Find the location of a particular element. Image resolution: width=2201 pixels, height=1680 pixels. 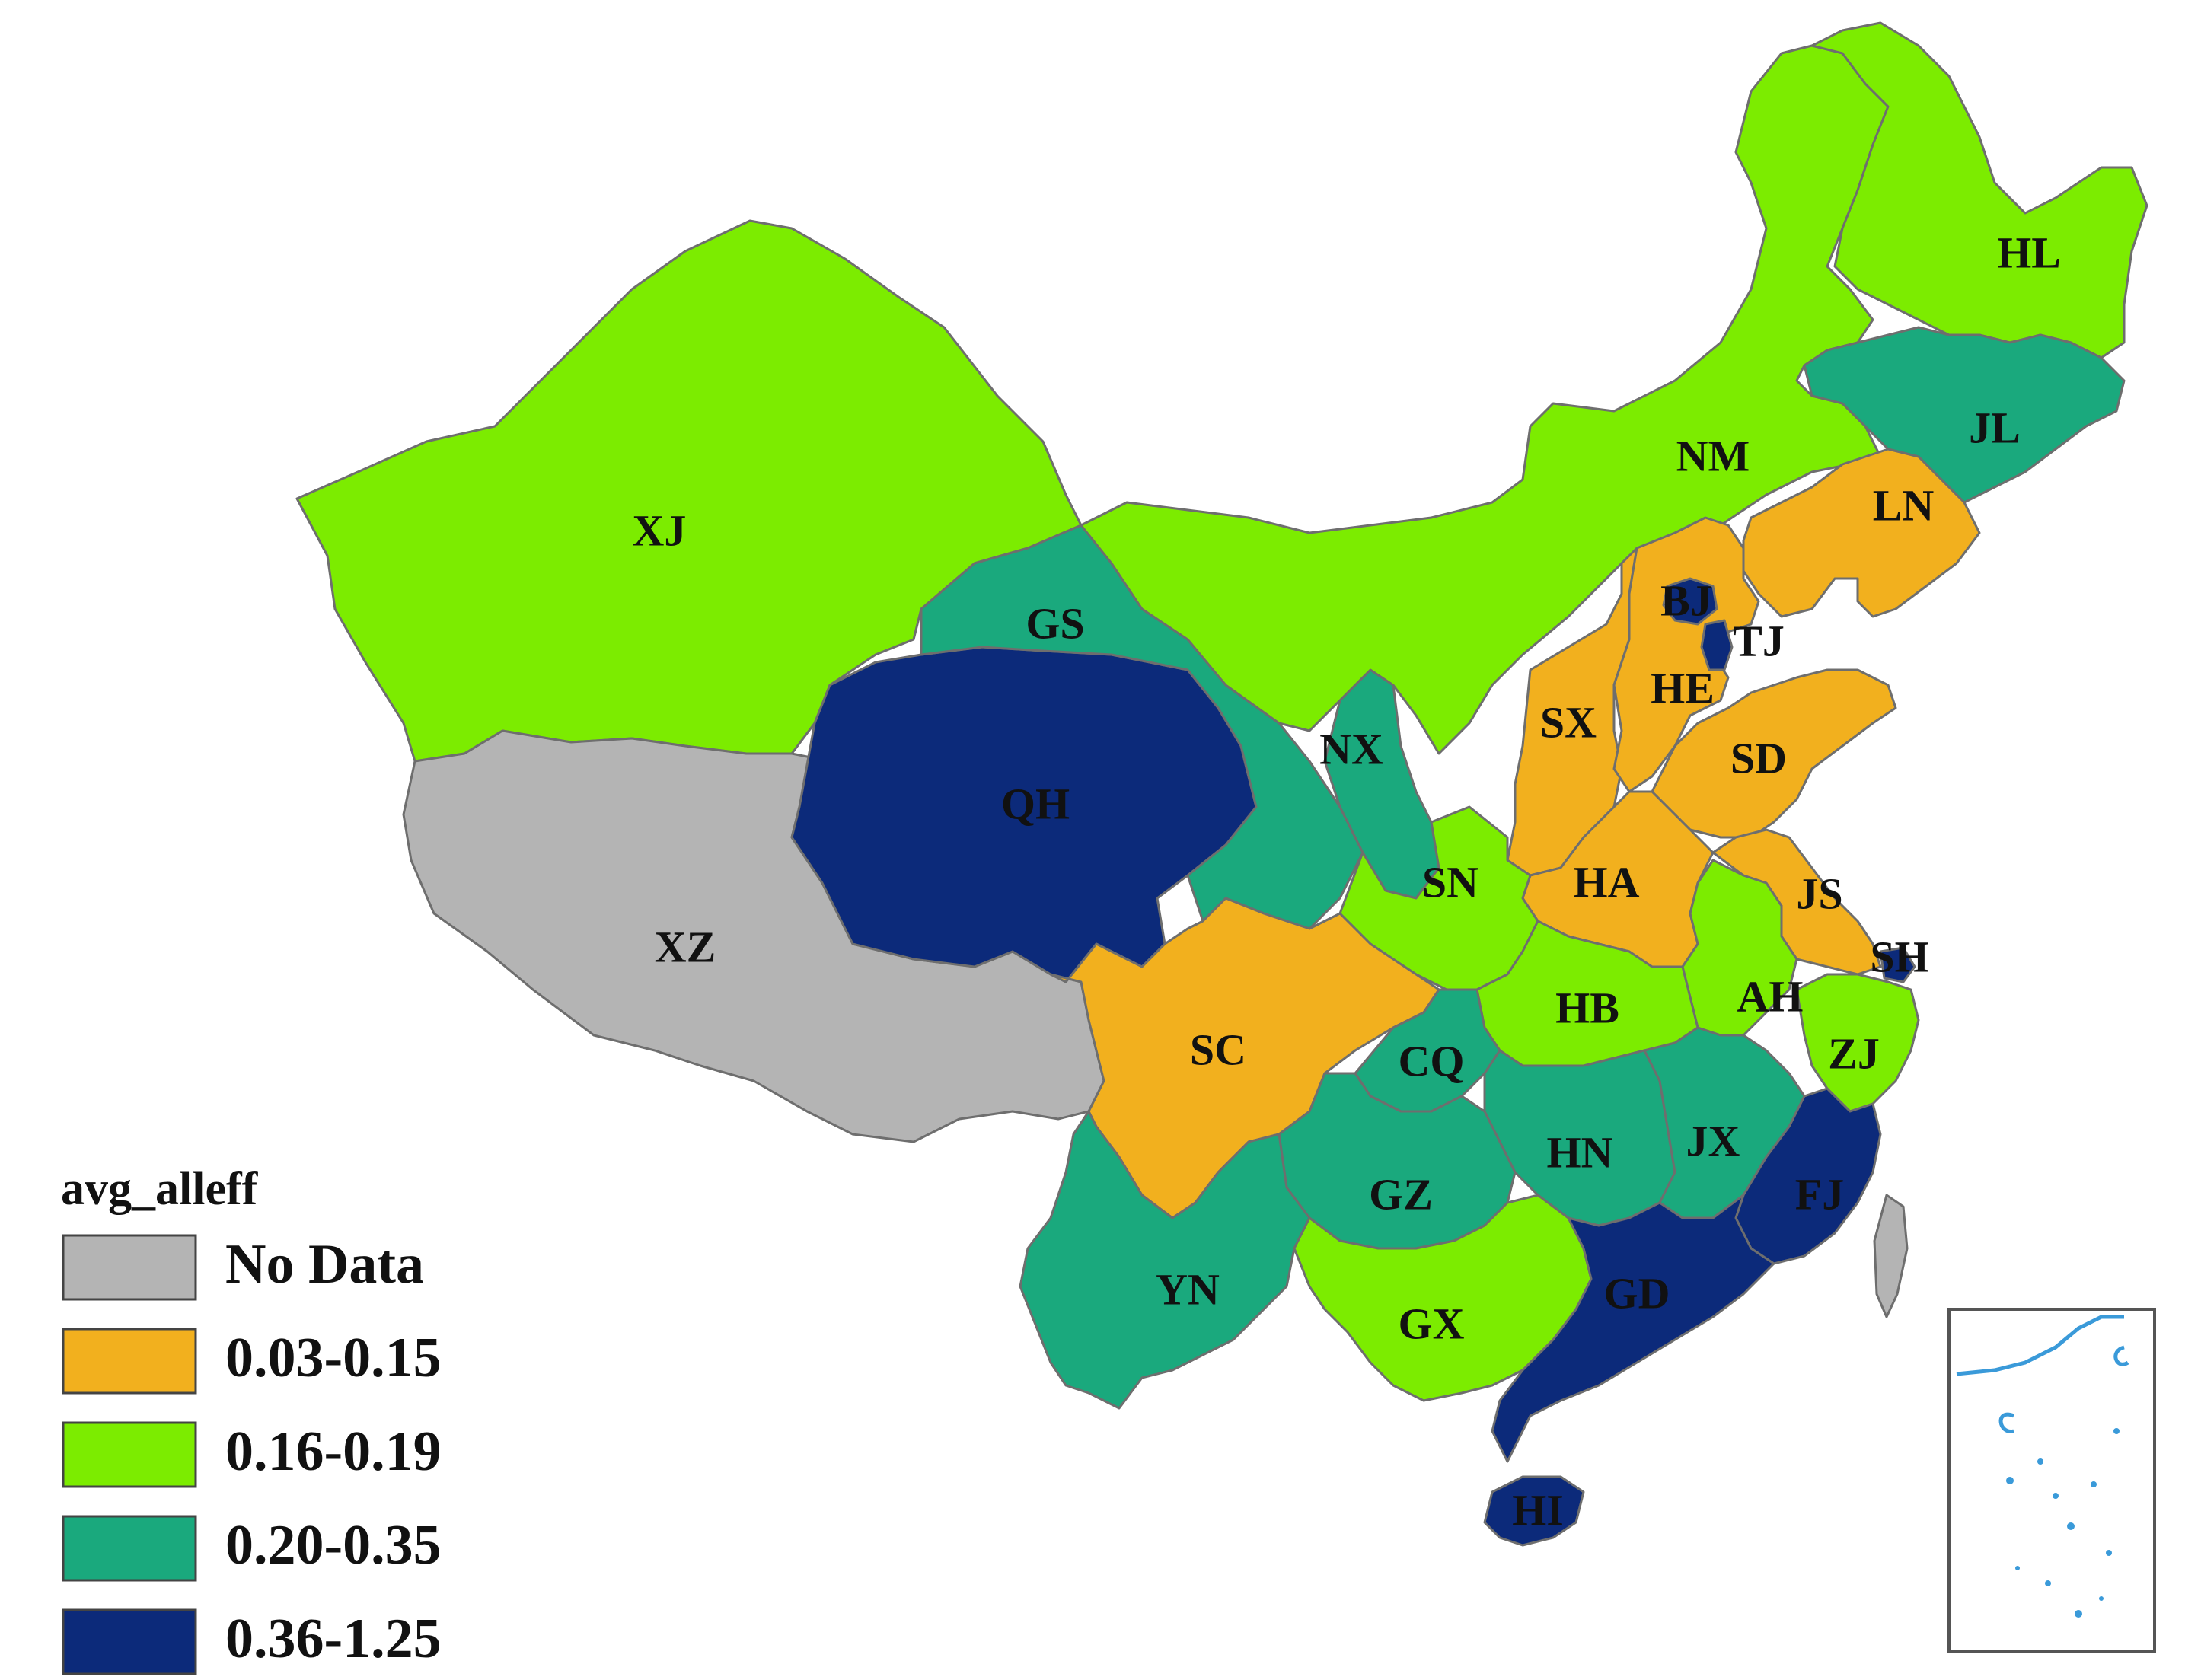

province-label: FJ is located at coordinates (1819, 1194).